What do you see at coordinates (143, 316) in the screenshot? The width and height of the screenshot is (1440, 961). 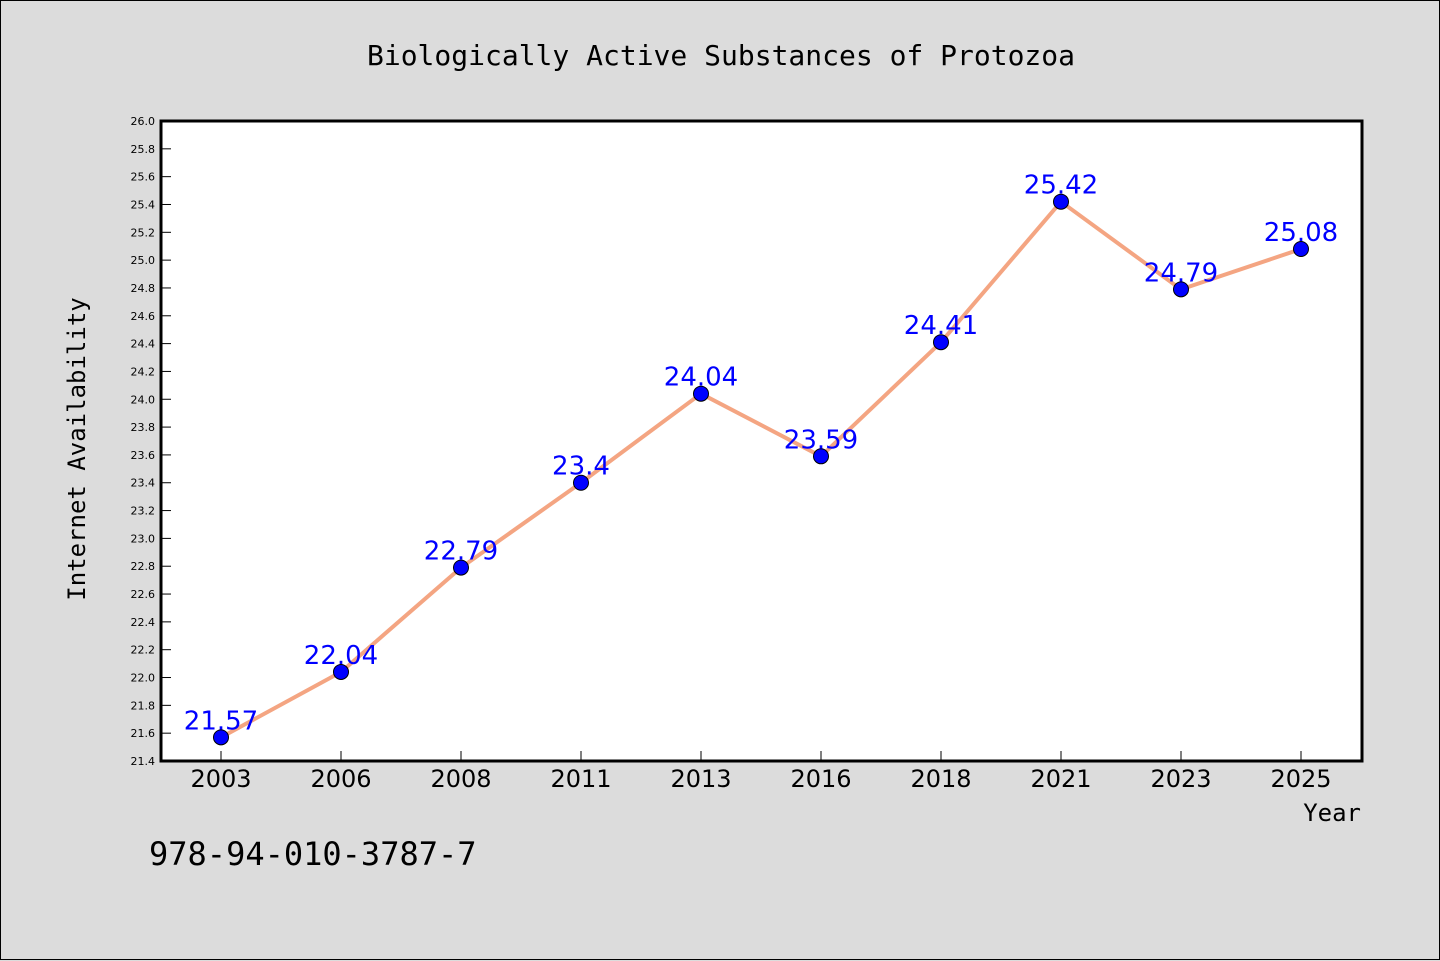 I see `y-tick-label: 24.6` at bounding box center [143, 316].